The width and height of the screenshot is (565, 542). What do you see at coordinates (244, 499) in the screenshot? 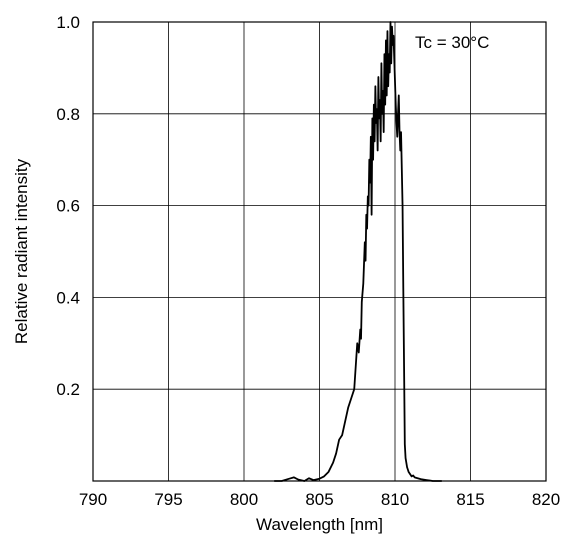
I see `x-tick-label: 800` at bounding box center [244, 499].